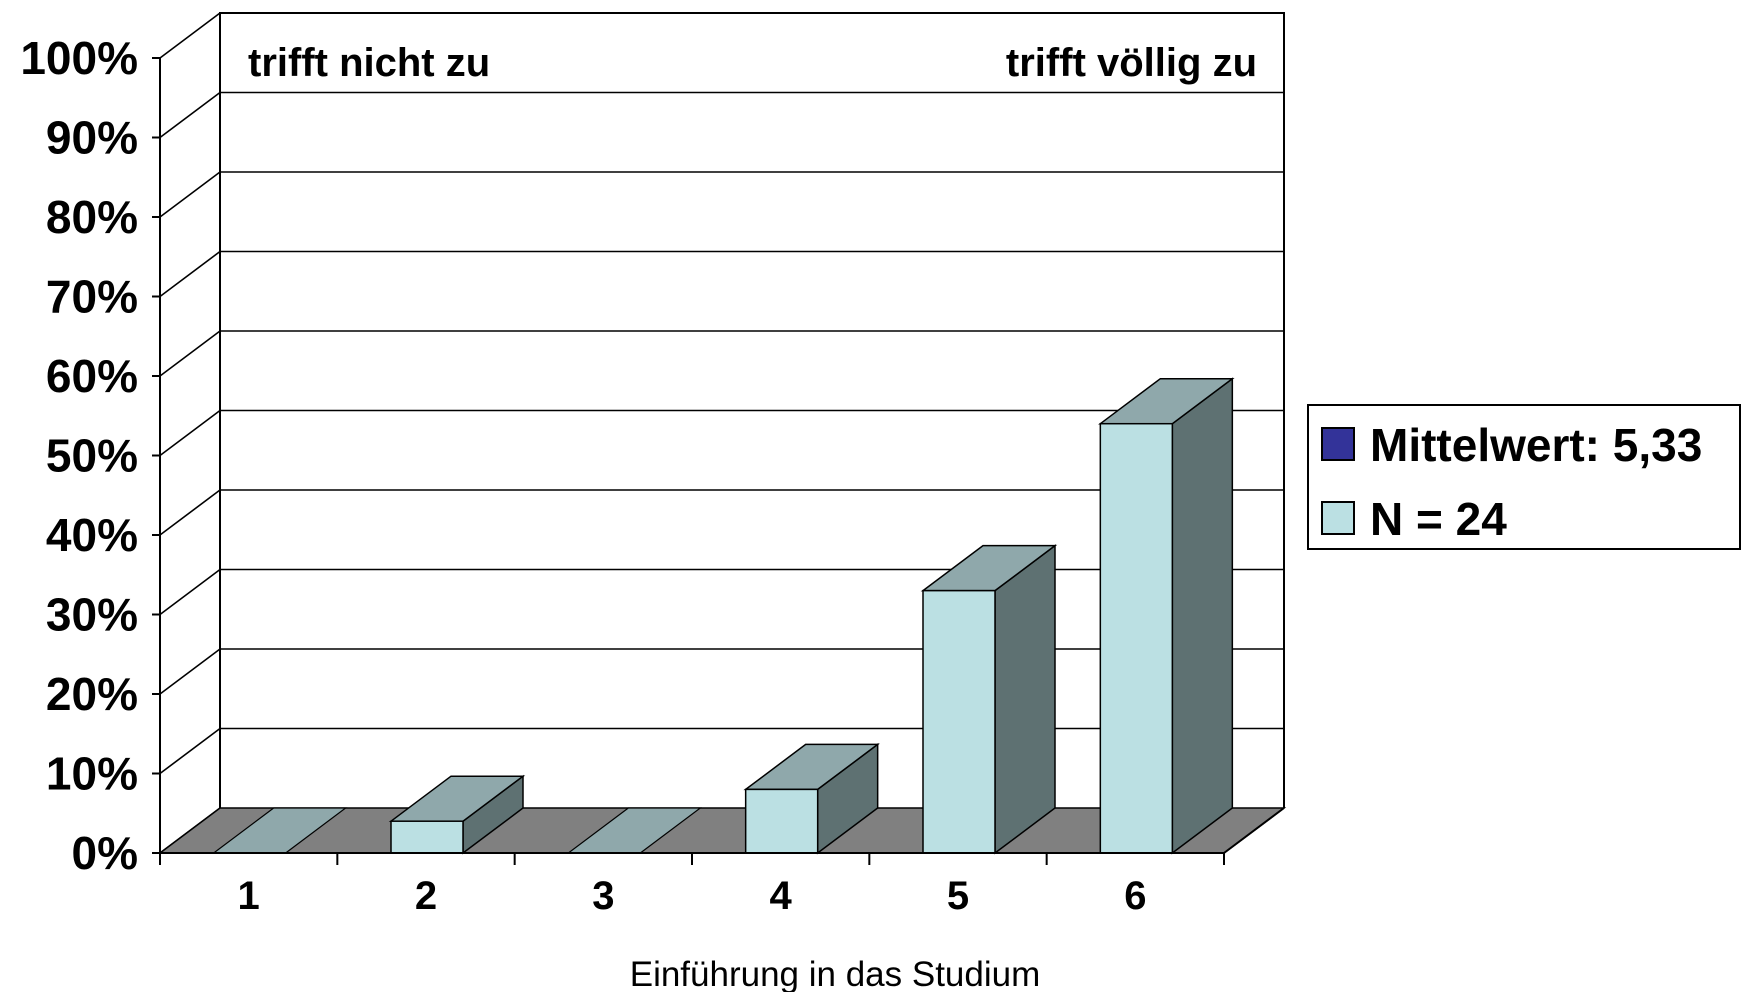  I want to click on x-tick-label: 4, so click(781, 896).